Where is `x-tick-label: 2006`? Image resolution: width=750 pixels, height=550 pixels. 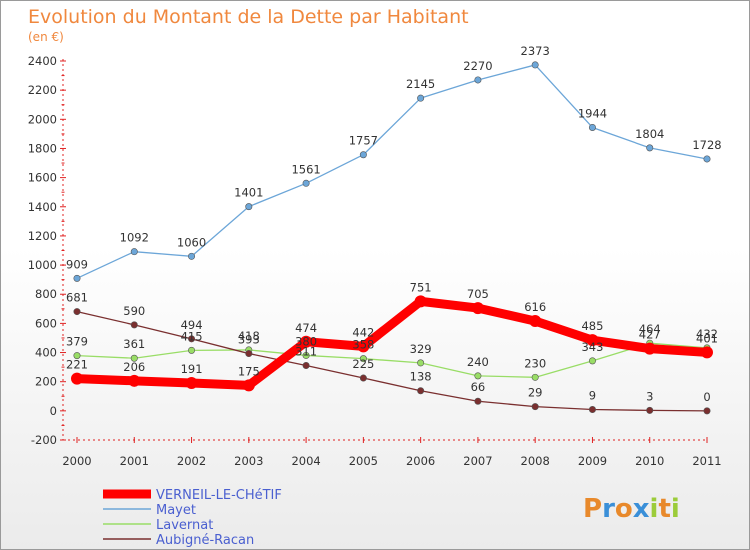
x-tick-label: 2006 is located at coordinates (420, 461).